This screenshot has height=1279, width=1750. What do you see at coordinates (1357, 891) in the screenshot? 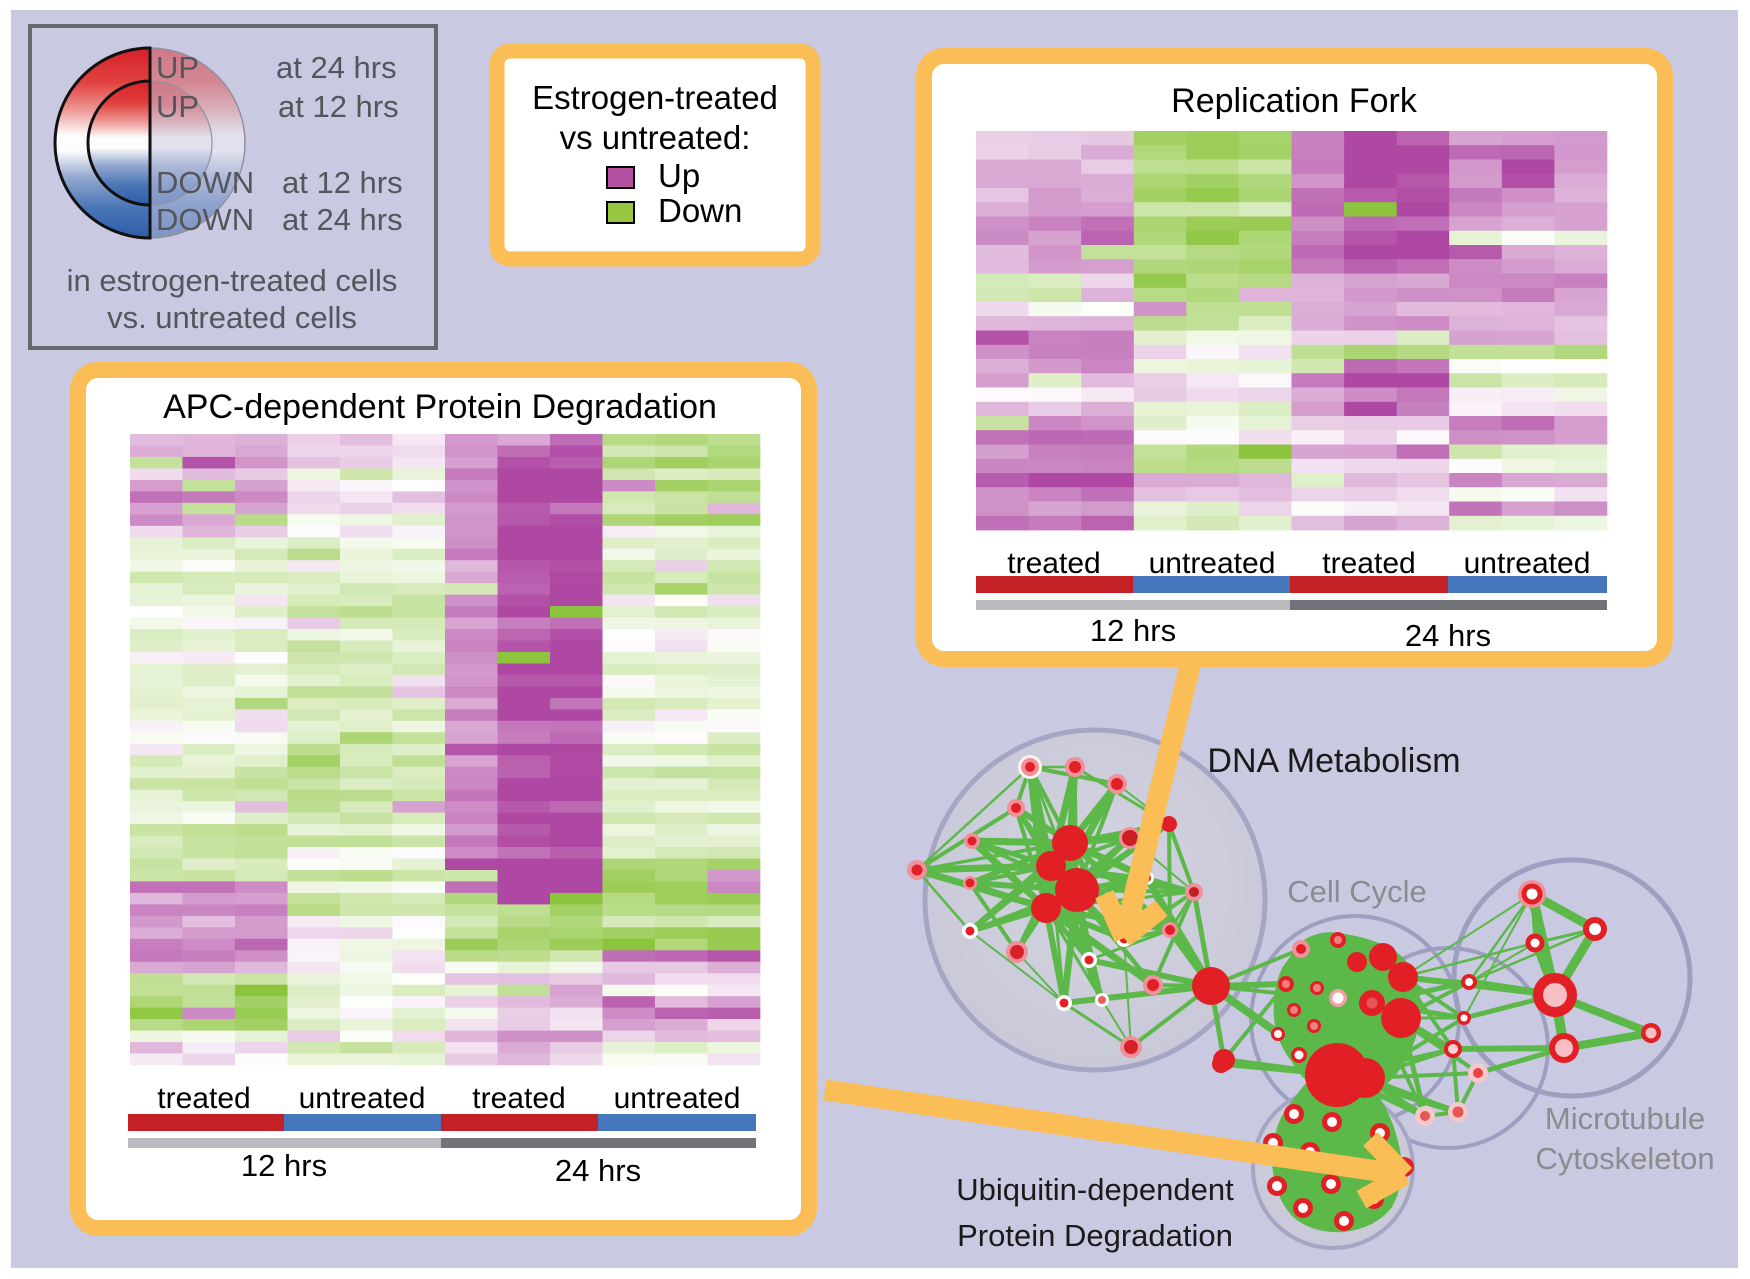
I see `svg-text: Cell Cycle` at bounding box center [1357, 891].